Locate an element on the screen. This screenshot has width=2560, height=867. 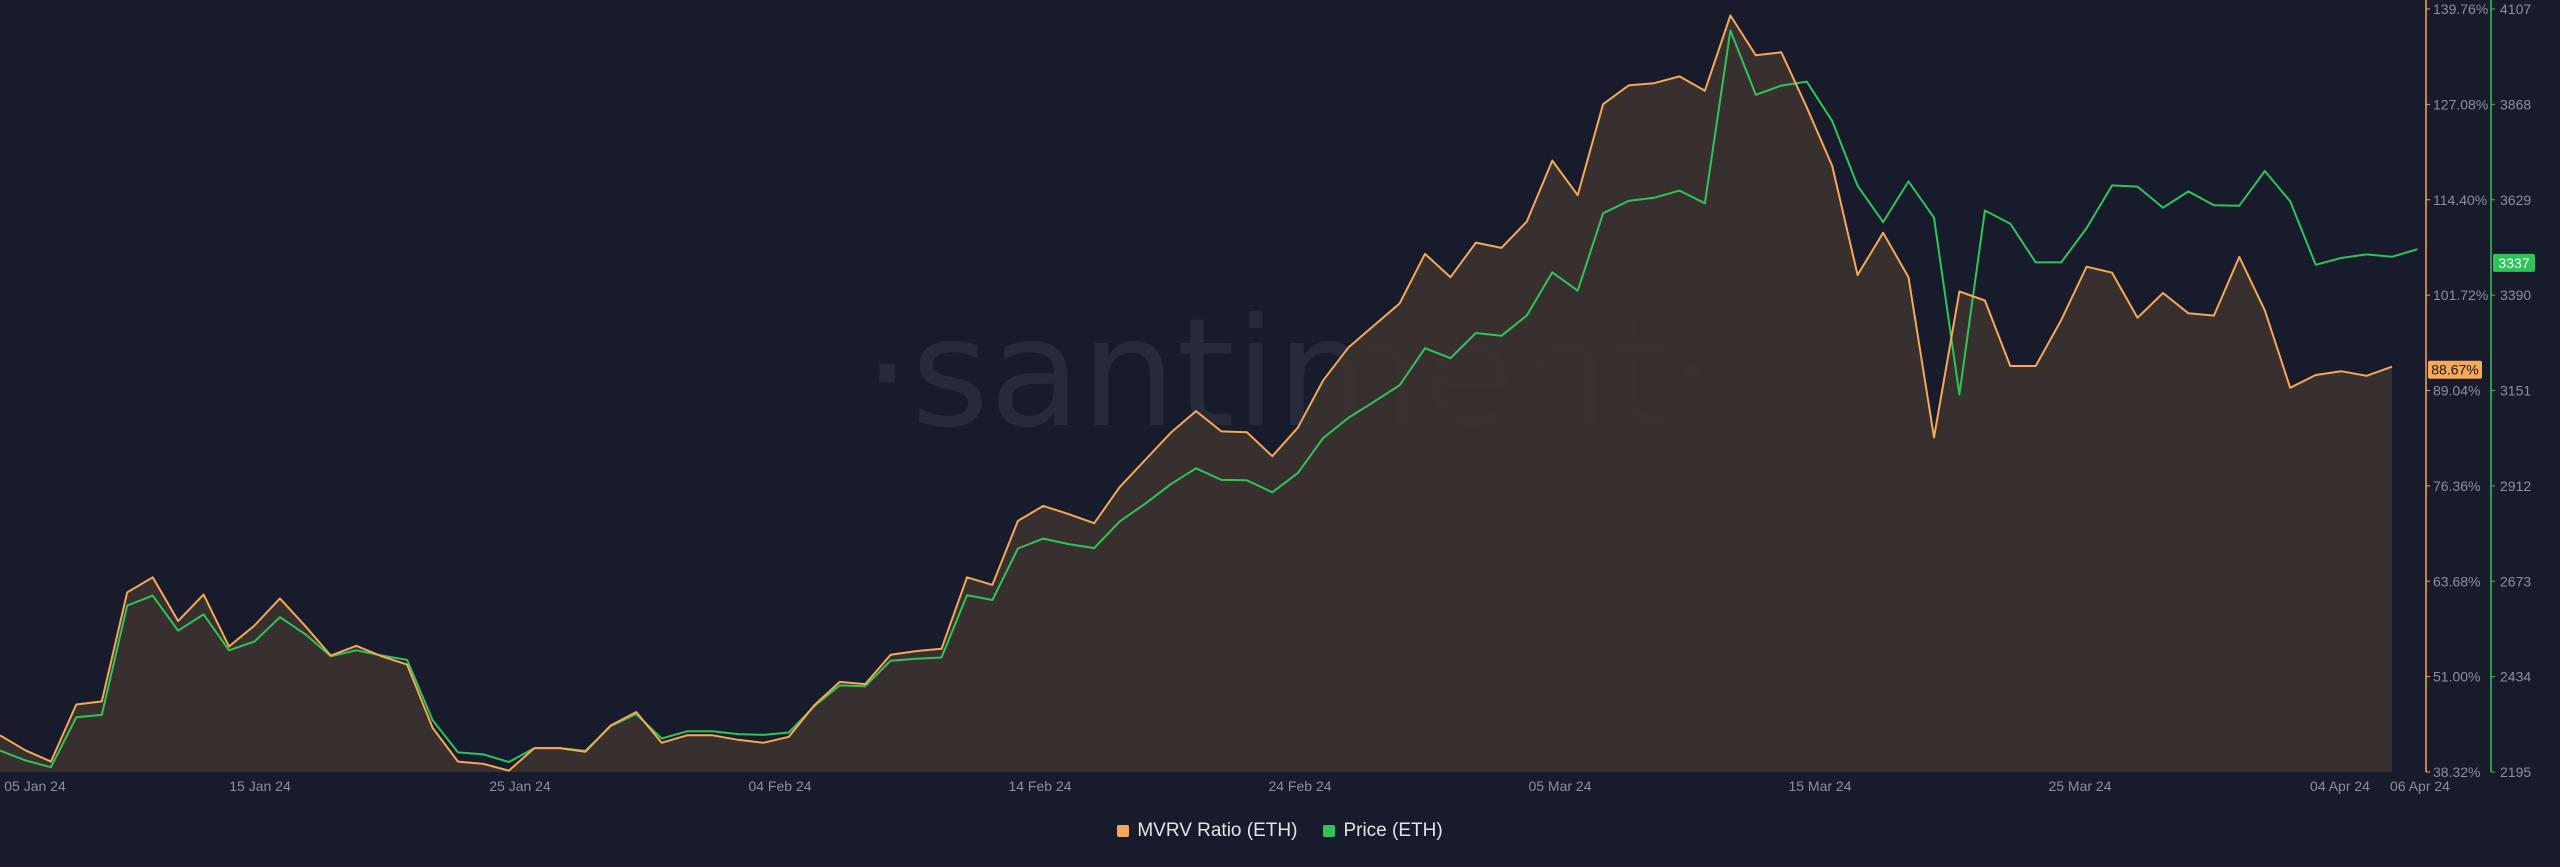
x-tick-label: 15 Mar 24 is located at coordinates (1819, 786).